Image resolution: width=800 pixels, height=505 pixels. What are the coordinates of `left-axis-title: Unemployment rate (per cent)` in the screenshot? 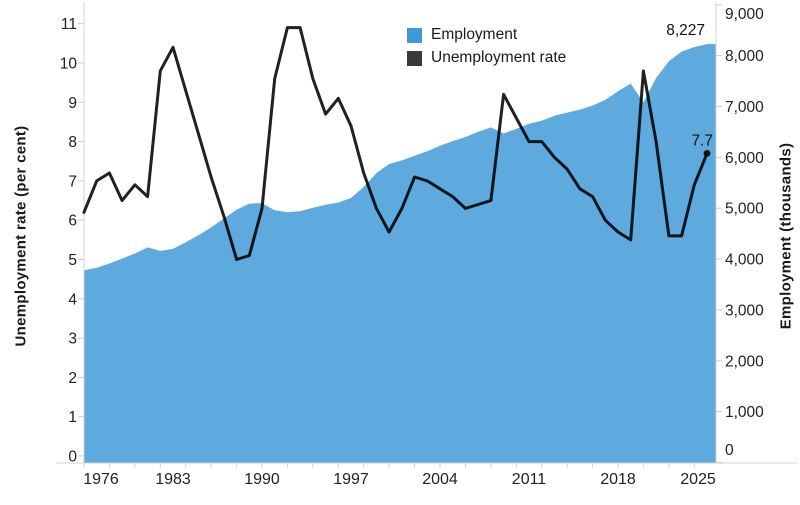 It's located at (21, 236).